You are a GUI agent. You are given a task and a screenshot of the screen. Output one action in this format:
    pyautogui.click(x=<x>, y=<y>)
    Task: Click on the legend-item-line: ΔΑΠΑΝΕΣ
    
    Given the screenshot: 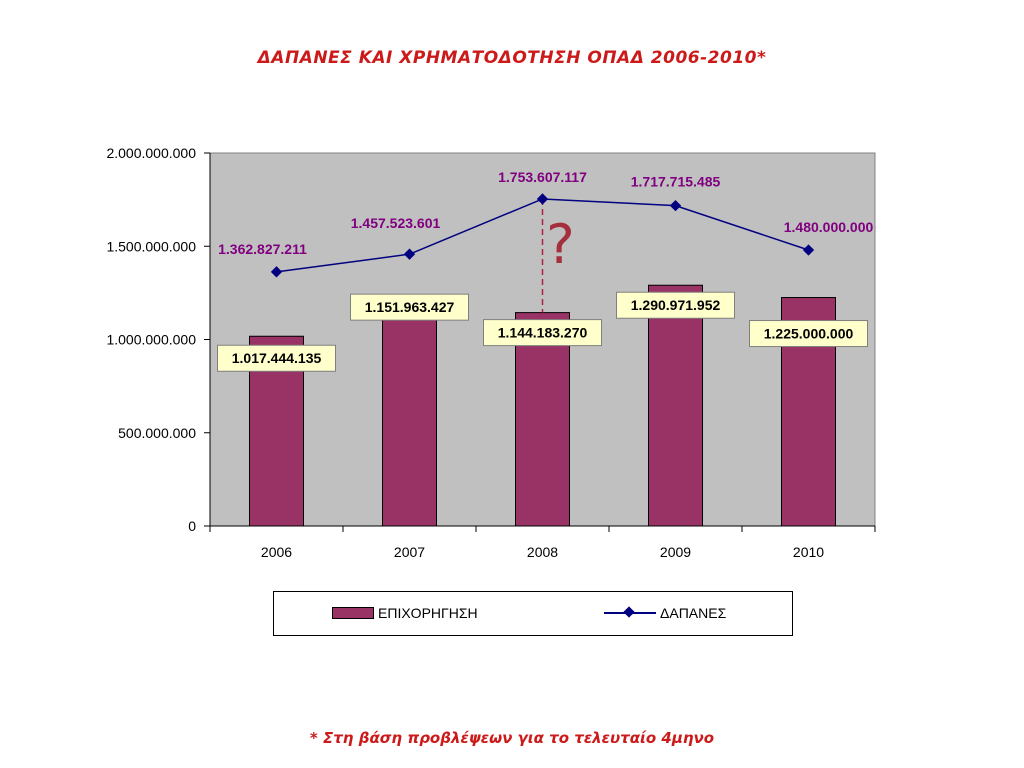 What is the action you would take?
    pyautogui.click(x=665, y=613)
    